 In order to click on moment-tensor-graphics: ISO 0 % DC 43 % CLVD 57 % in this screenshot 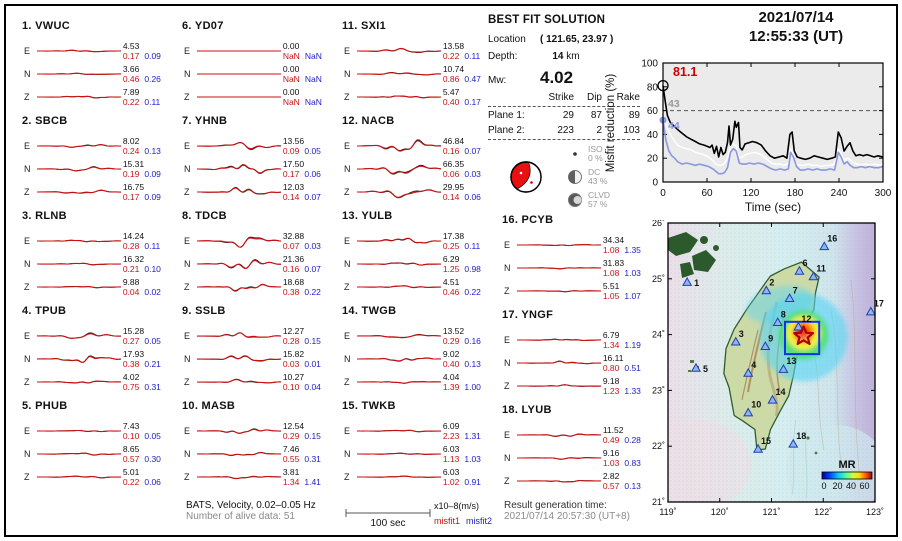, I will do `click(560, 176)`.